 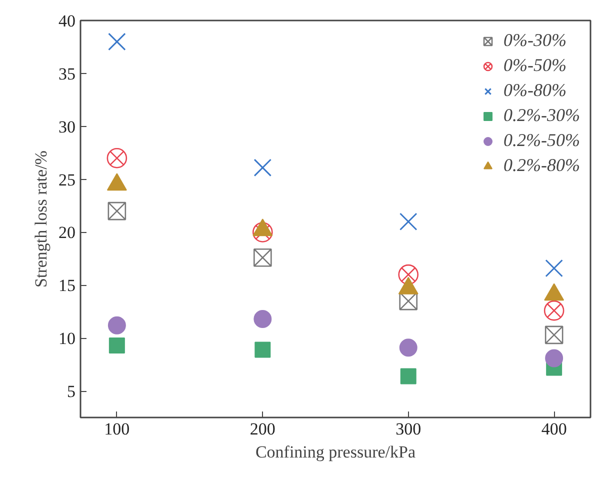 I want to click on y-tick-label: 20, so click(x=67, y=232).